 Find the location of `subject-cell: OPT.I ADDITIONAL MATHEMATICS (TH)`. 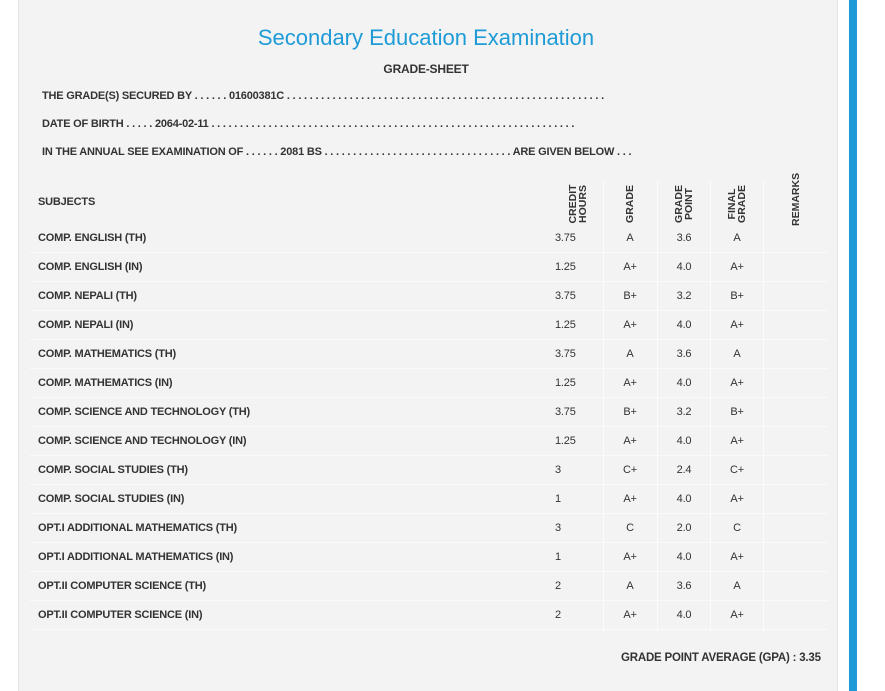

subject-cell: OPT.I ADDITIONAL MATHEMATICS (TH) is located at coordinates (137, 528).